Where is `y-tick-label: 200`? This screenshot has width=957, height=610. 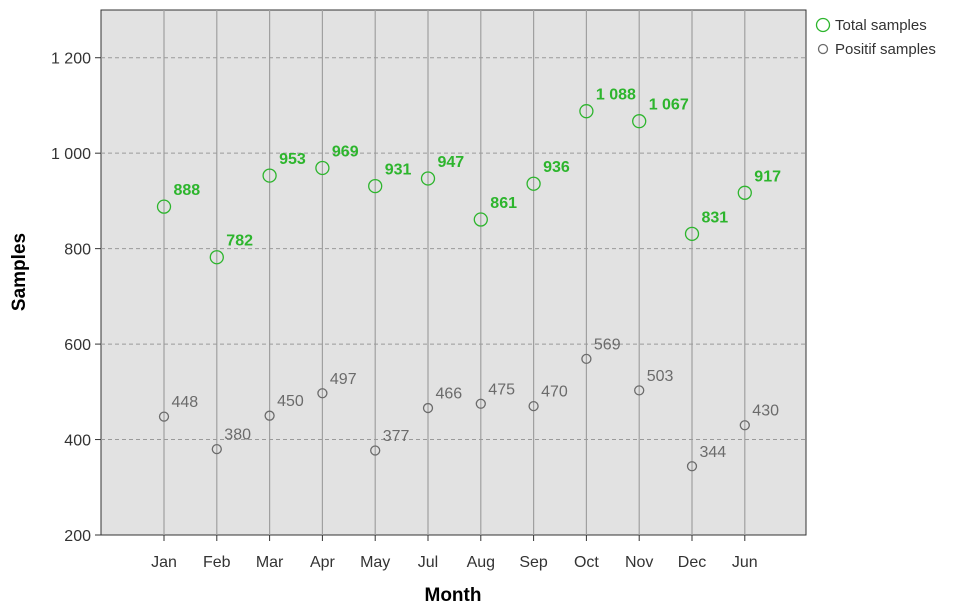 y-tick-label: 200 is located at coordinates (77, 536).